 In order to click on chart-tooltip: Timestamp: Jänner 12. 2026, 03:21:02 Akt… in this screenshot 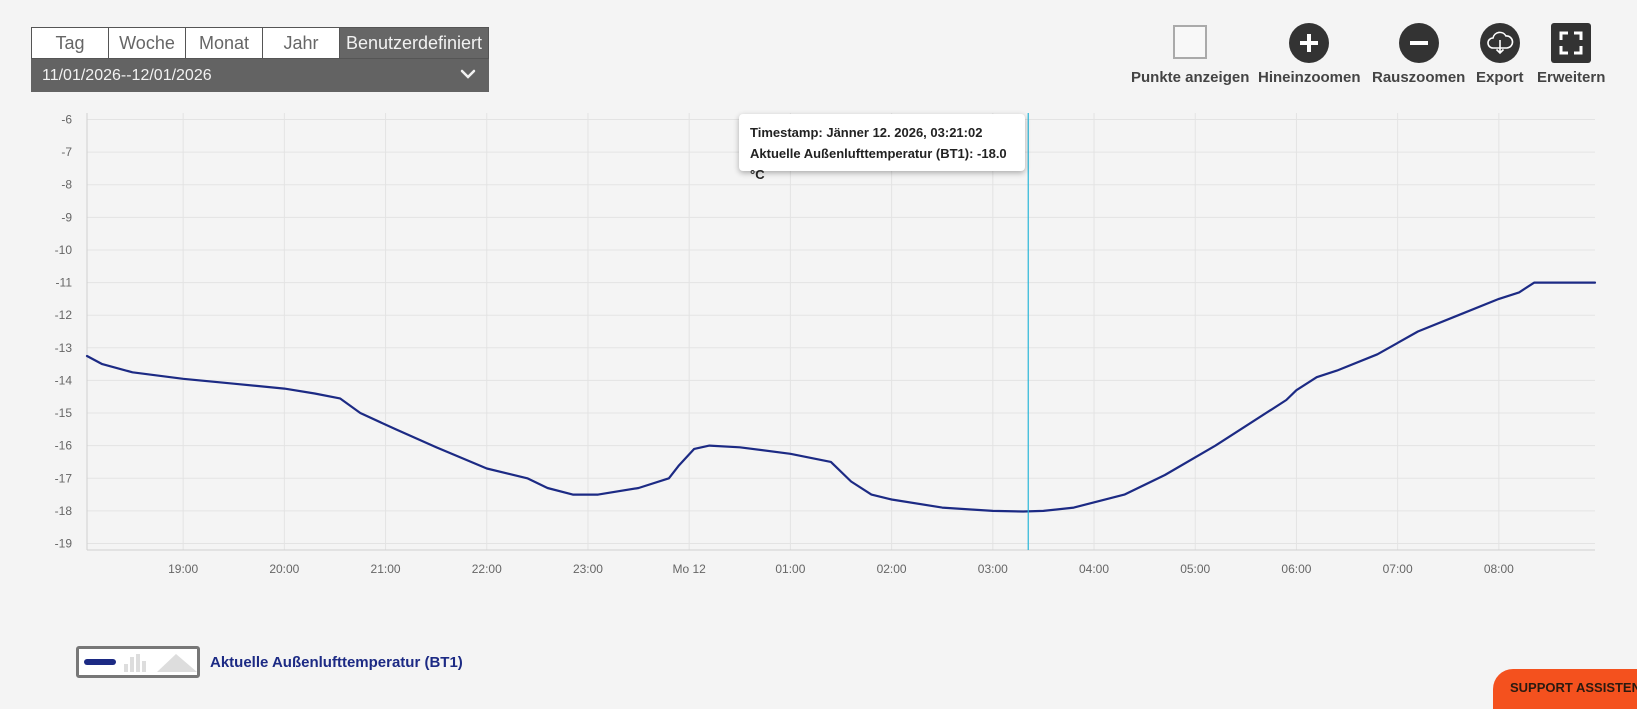, I will do `click(882, 148)`.